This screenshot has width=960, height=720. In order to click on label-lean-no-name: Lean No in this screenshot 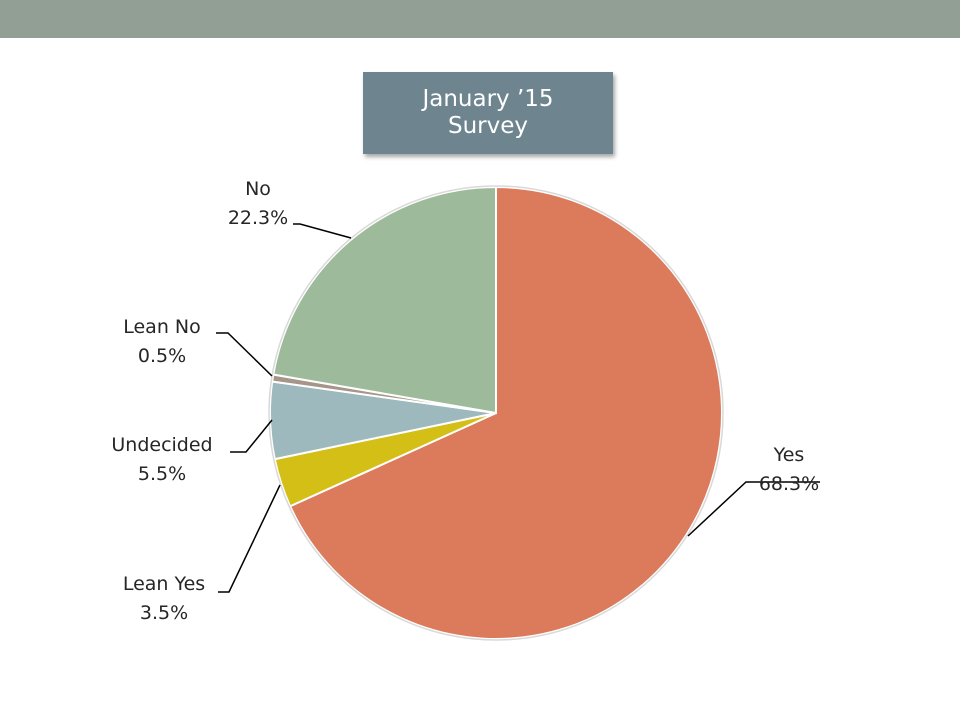, I will do `click(162, 327)`.